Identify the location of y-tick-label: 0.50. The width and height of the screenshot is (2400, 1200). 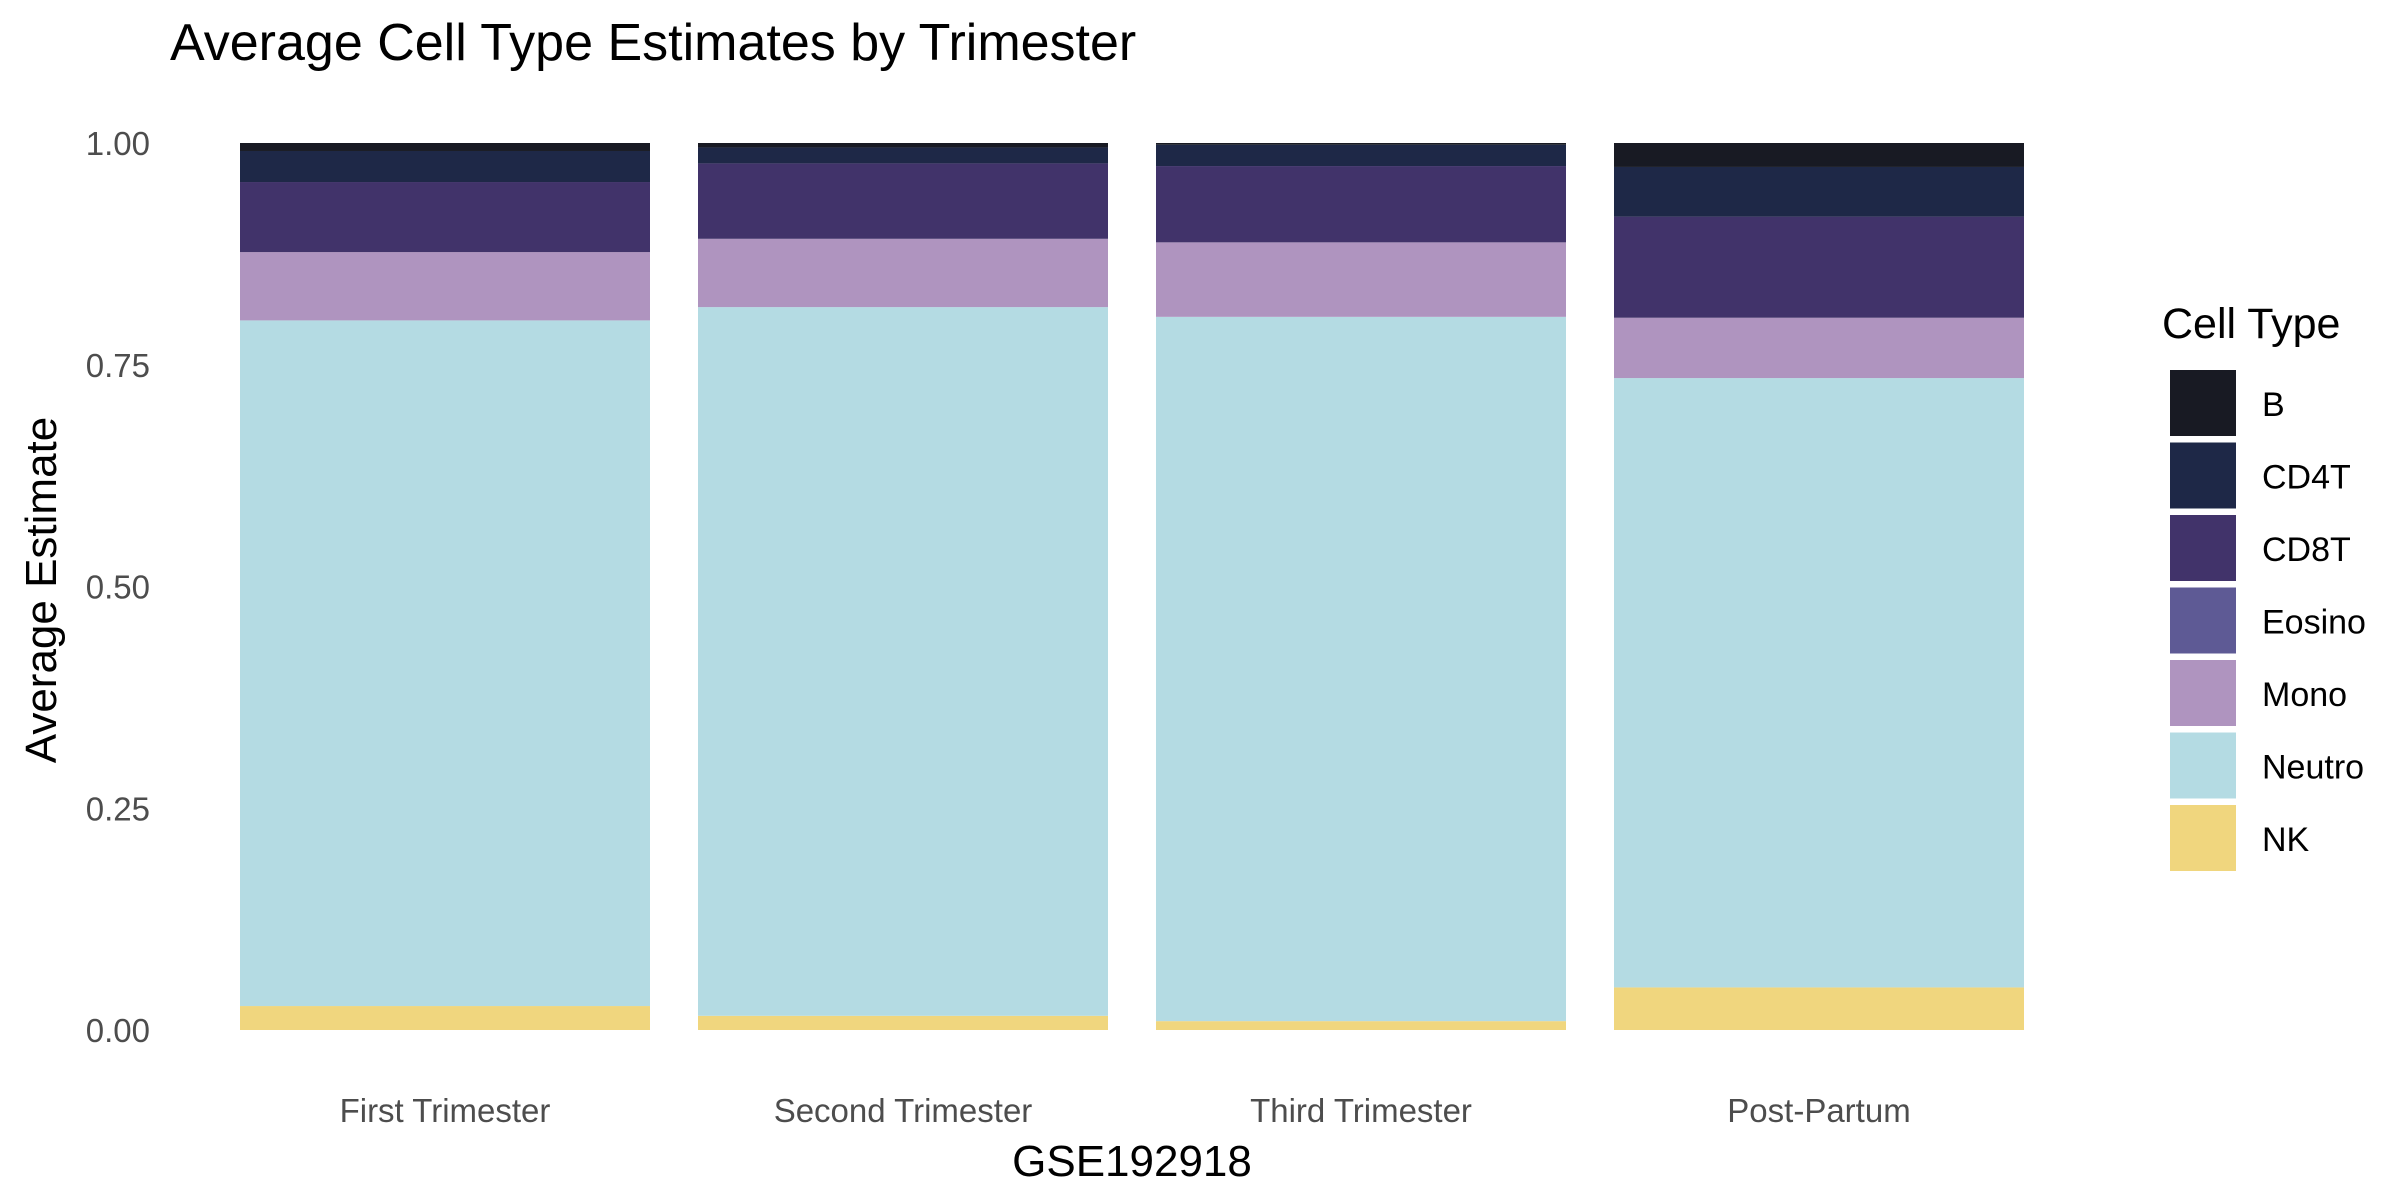
(118, 587).